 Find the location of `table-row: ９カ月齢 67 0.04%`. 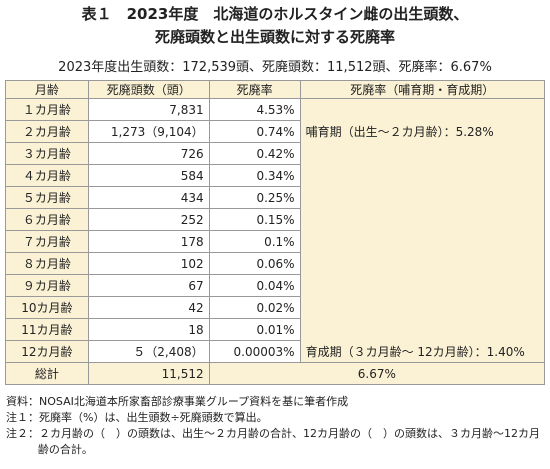

table-row: ９カ月齢 67 0.04% is located at coordinates (275, 285).